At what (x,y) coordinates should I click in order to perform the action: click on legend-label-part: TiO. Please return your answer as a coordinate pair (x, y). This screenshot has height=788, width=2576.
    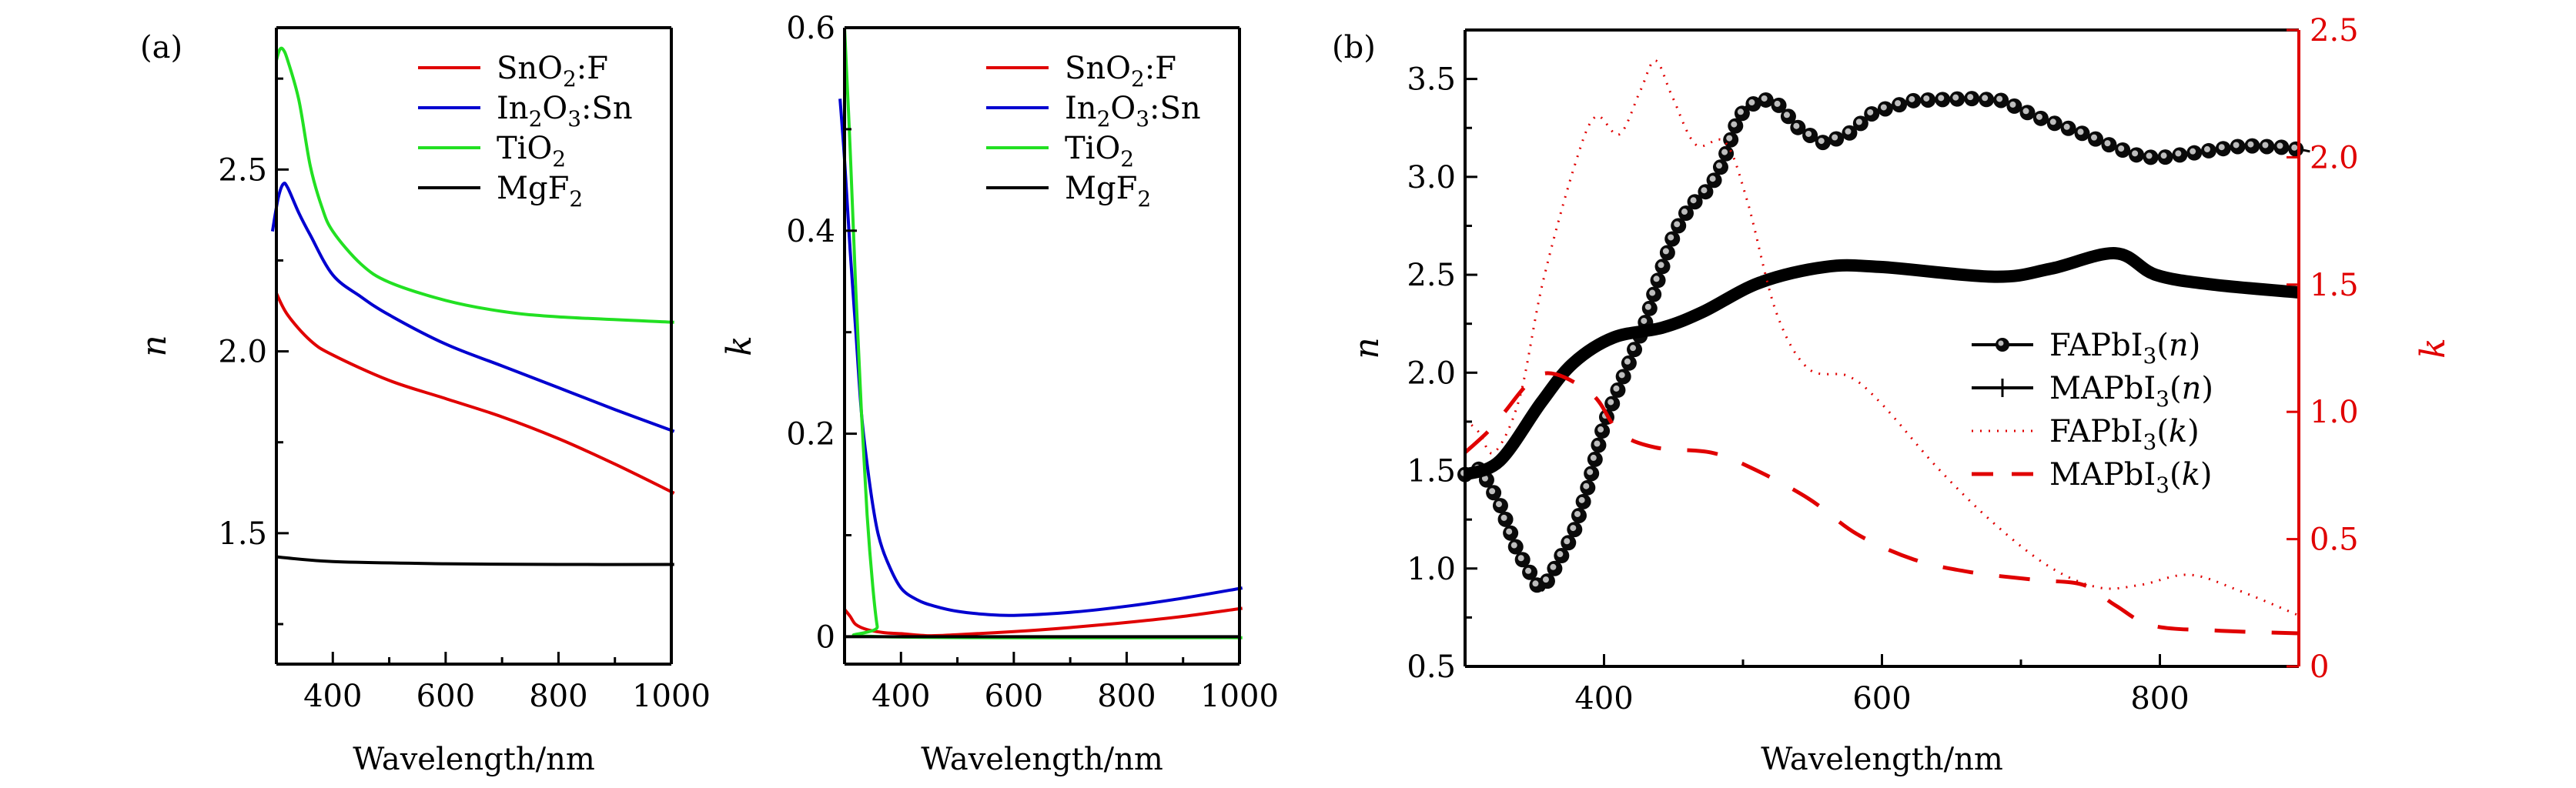
    Looking at the image, I should click on (524, 148).